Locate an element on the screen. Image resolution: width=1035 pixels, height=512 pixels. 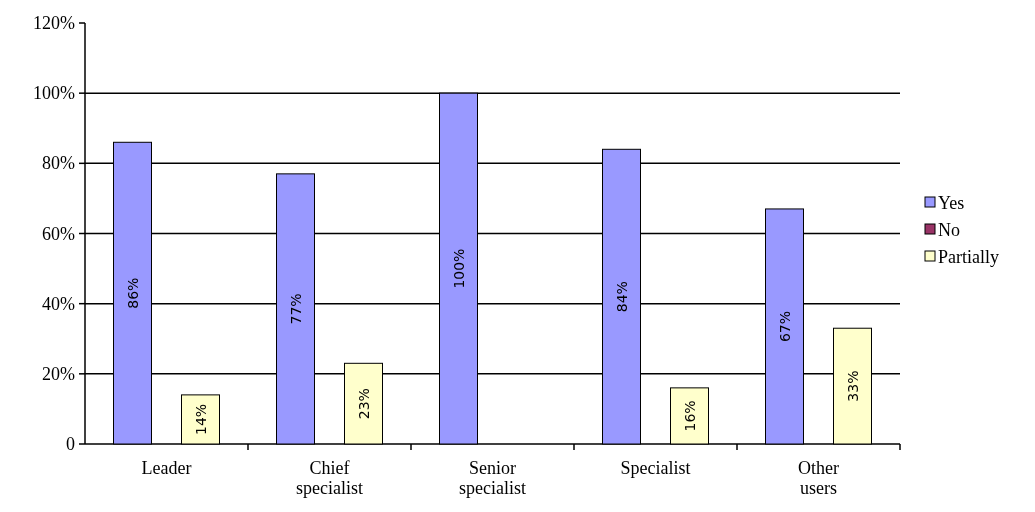
y-tick-label: 120% is located at coordinates (54, 23).